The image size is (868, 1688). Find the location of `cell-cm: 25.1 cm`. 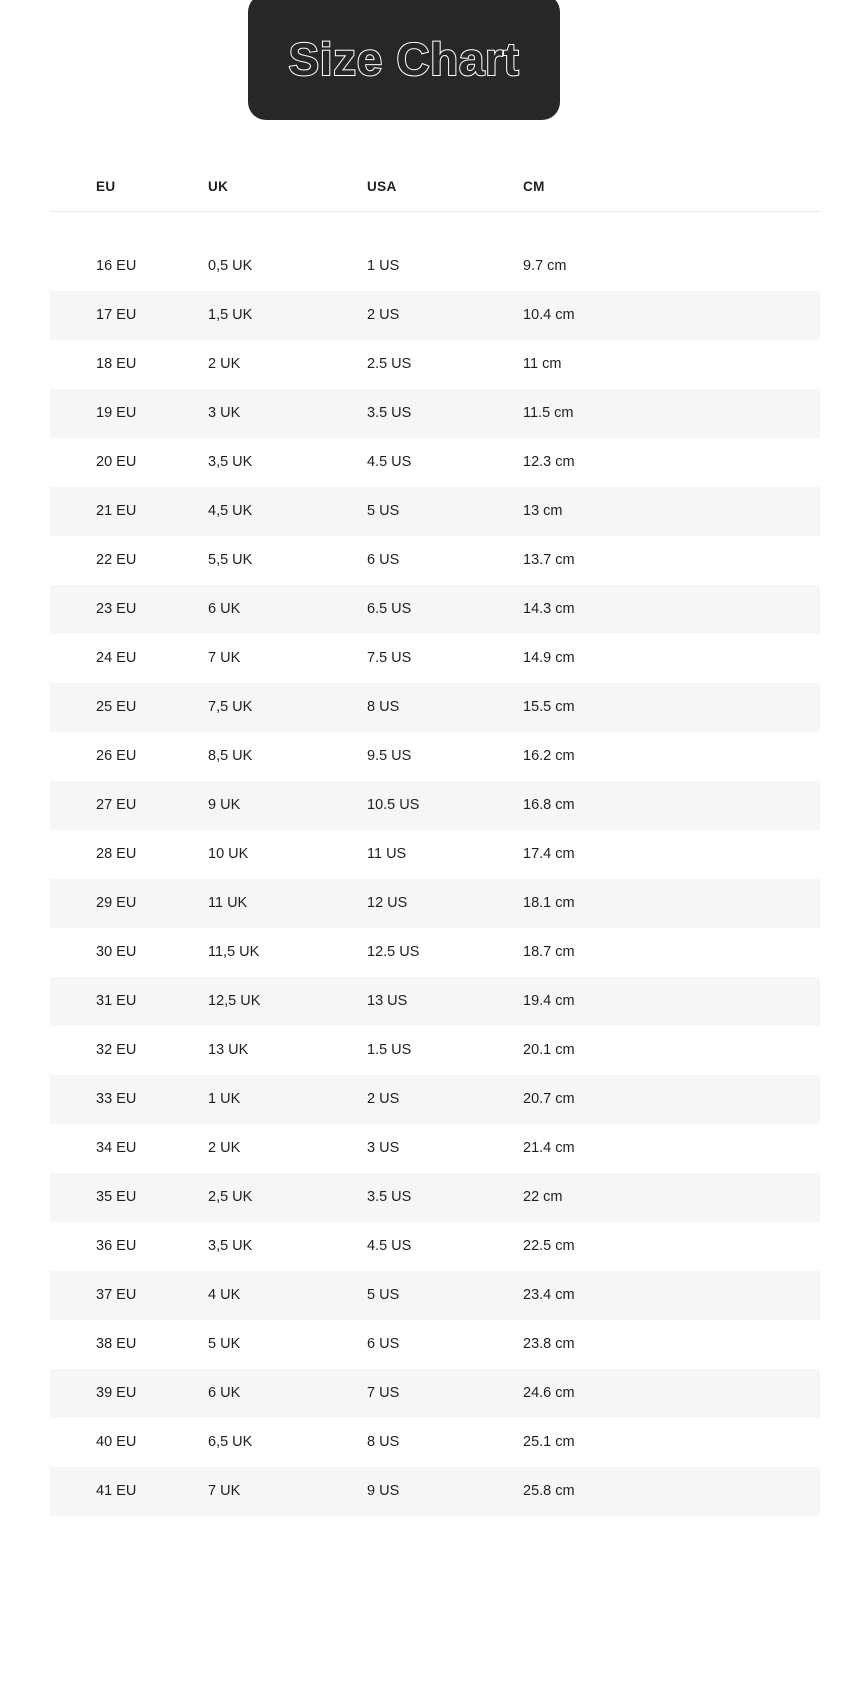

cell-cm: 25.1 cm is located at coordinates (549, 1442).